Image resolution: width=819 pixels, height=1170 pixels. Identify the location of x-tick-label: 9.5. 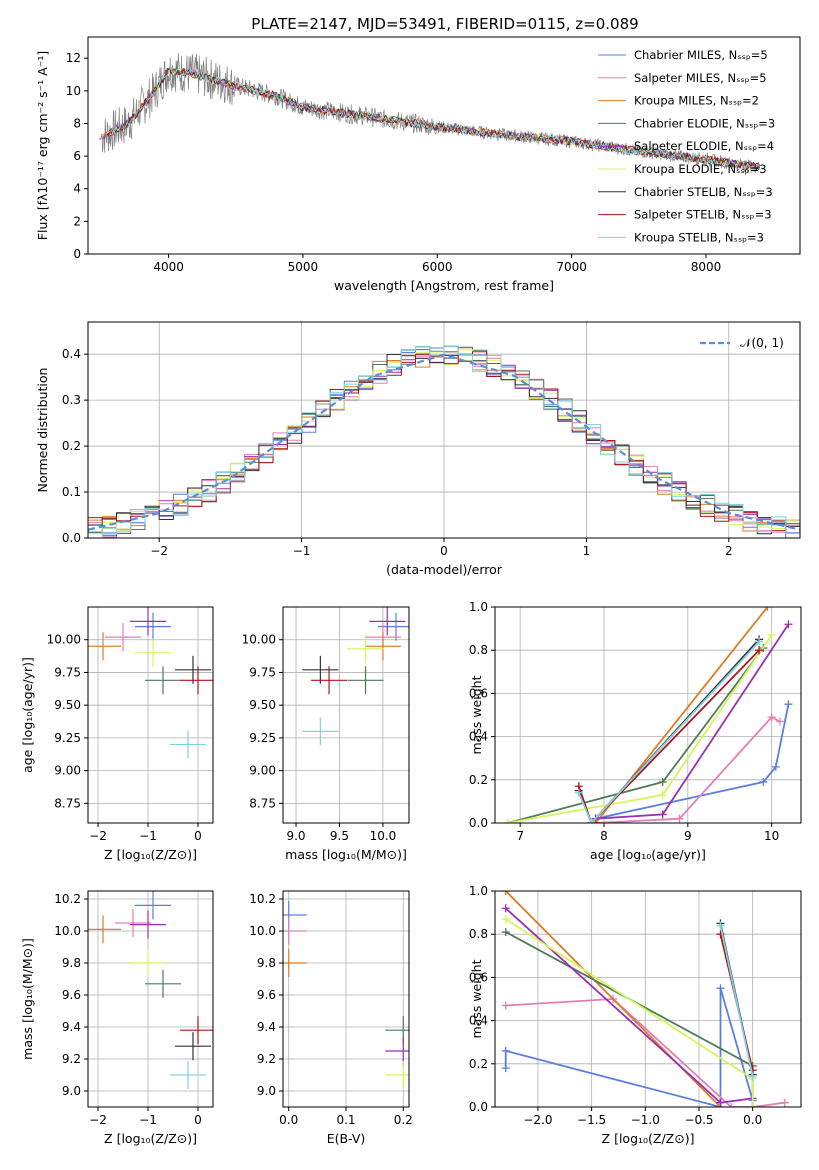
(339, 836).